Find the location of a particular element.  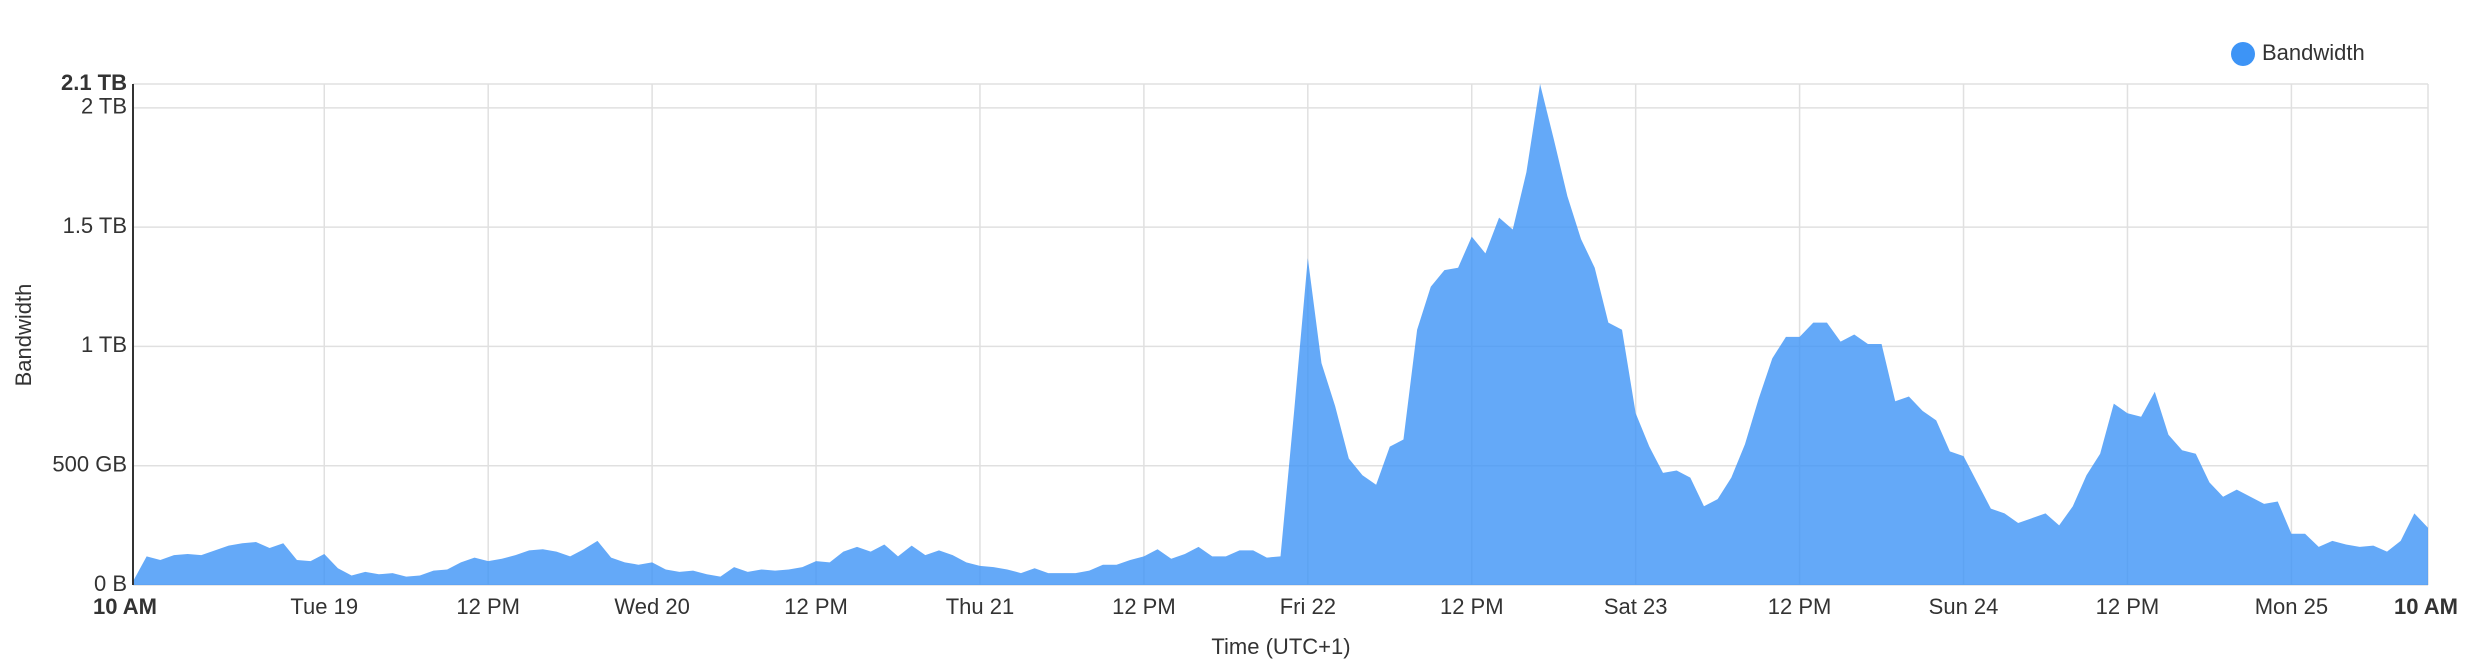

y-tick-label: 500 GB is located at coordinates (89, 464).